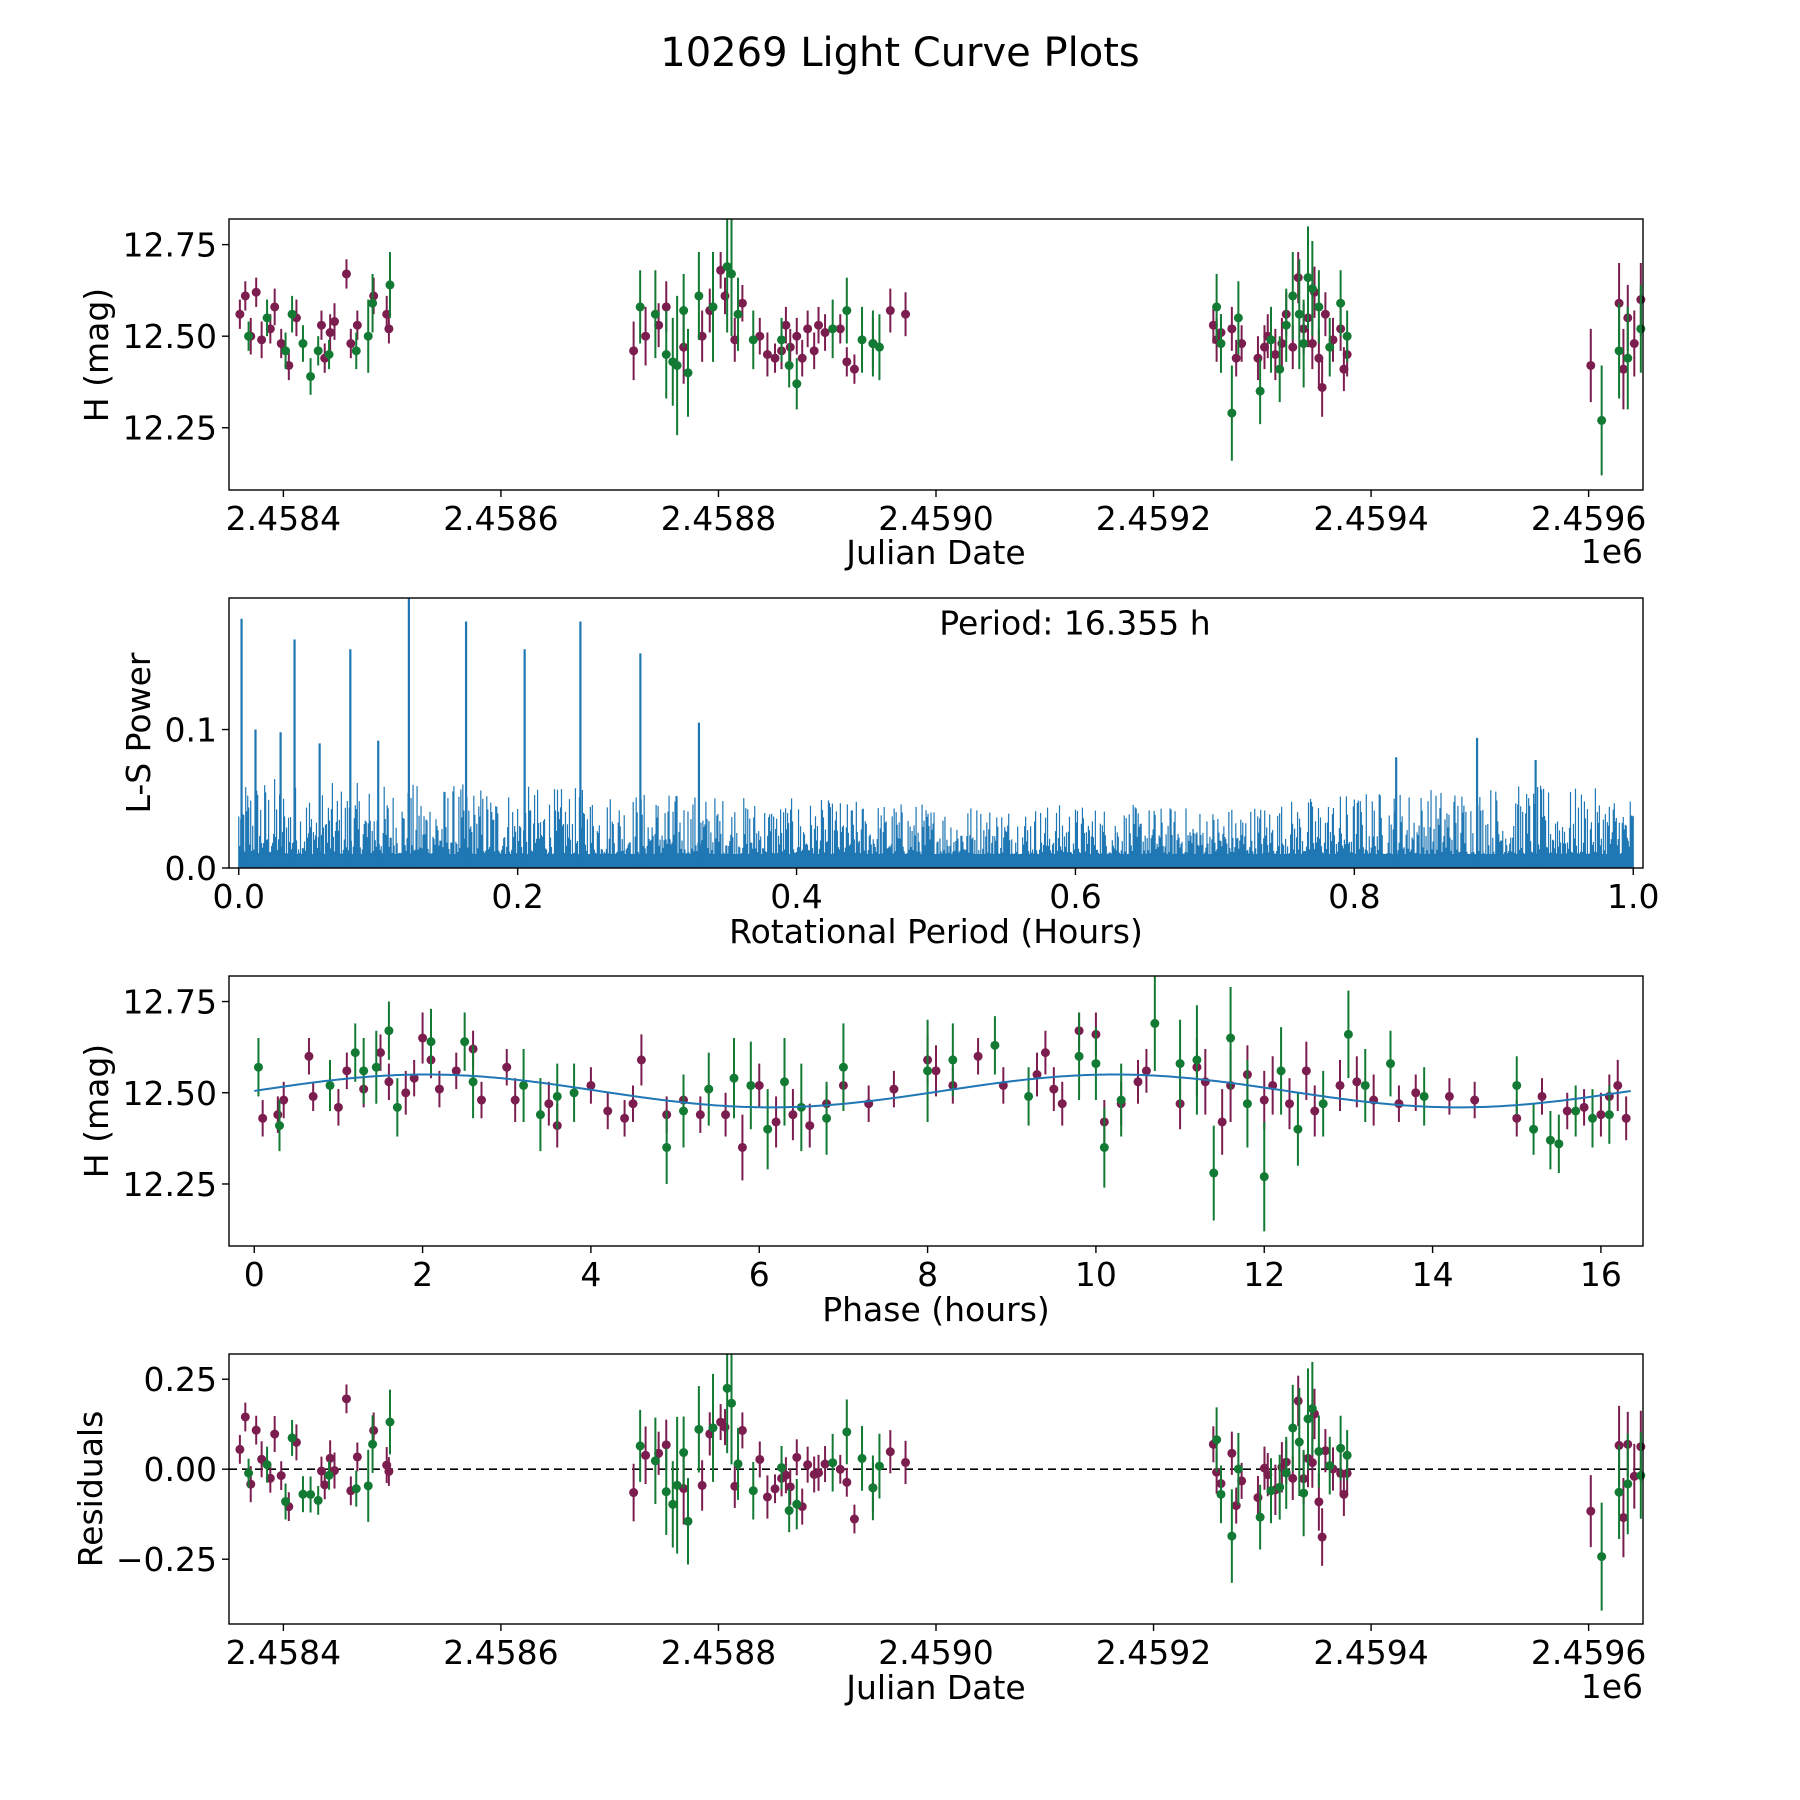 The image size is (1800, 1800). What do you see at coordinates (935, 552) in the screenshot?
I see `lightcurve-xlabel: Julian Date` at bounding box center [935, 552].